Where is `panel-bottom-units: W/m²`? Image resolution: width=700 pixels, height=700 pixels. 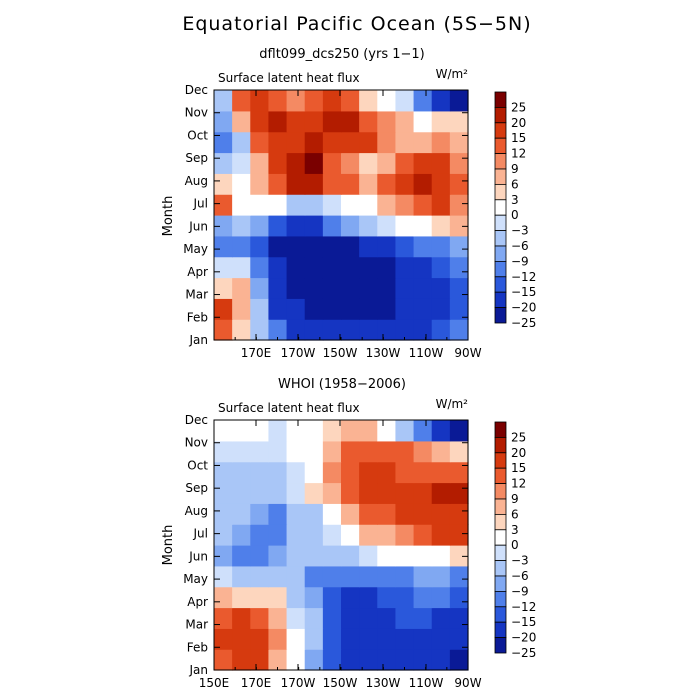 panel-bottom-units: W/m² is located at coordinates (452, 404).